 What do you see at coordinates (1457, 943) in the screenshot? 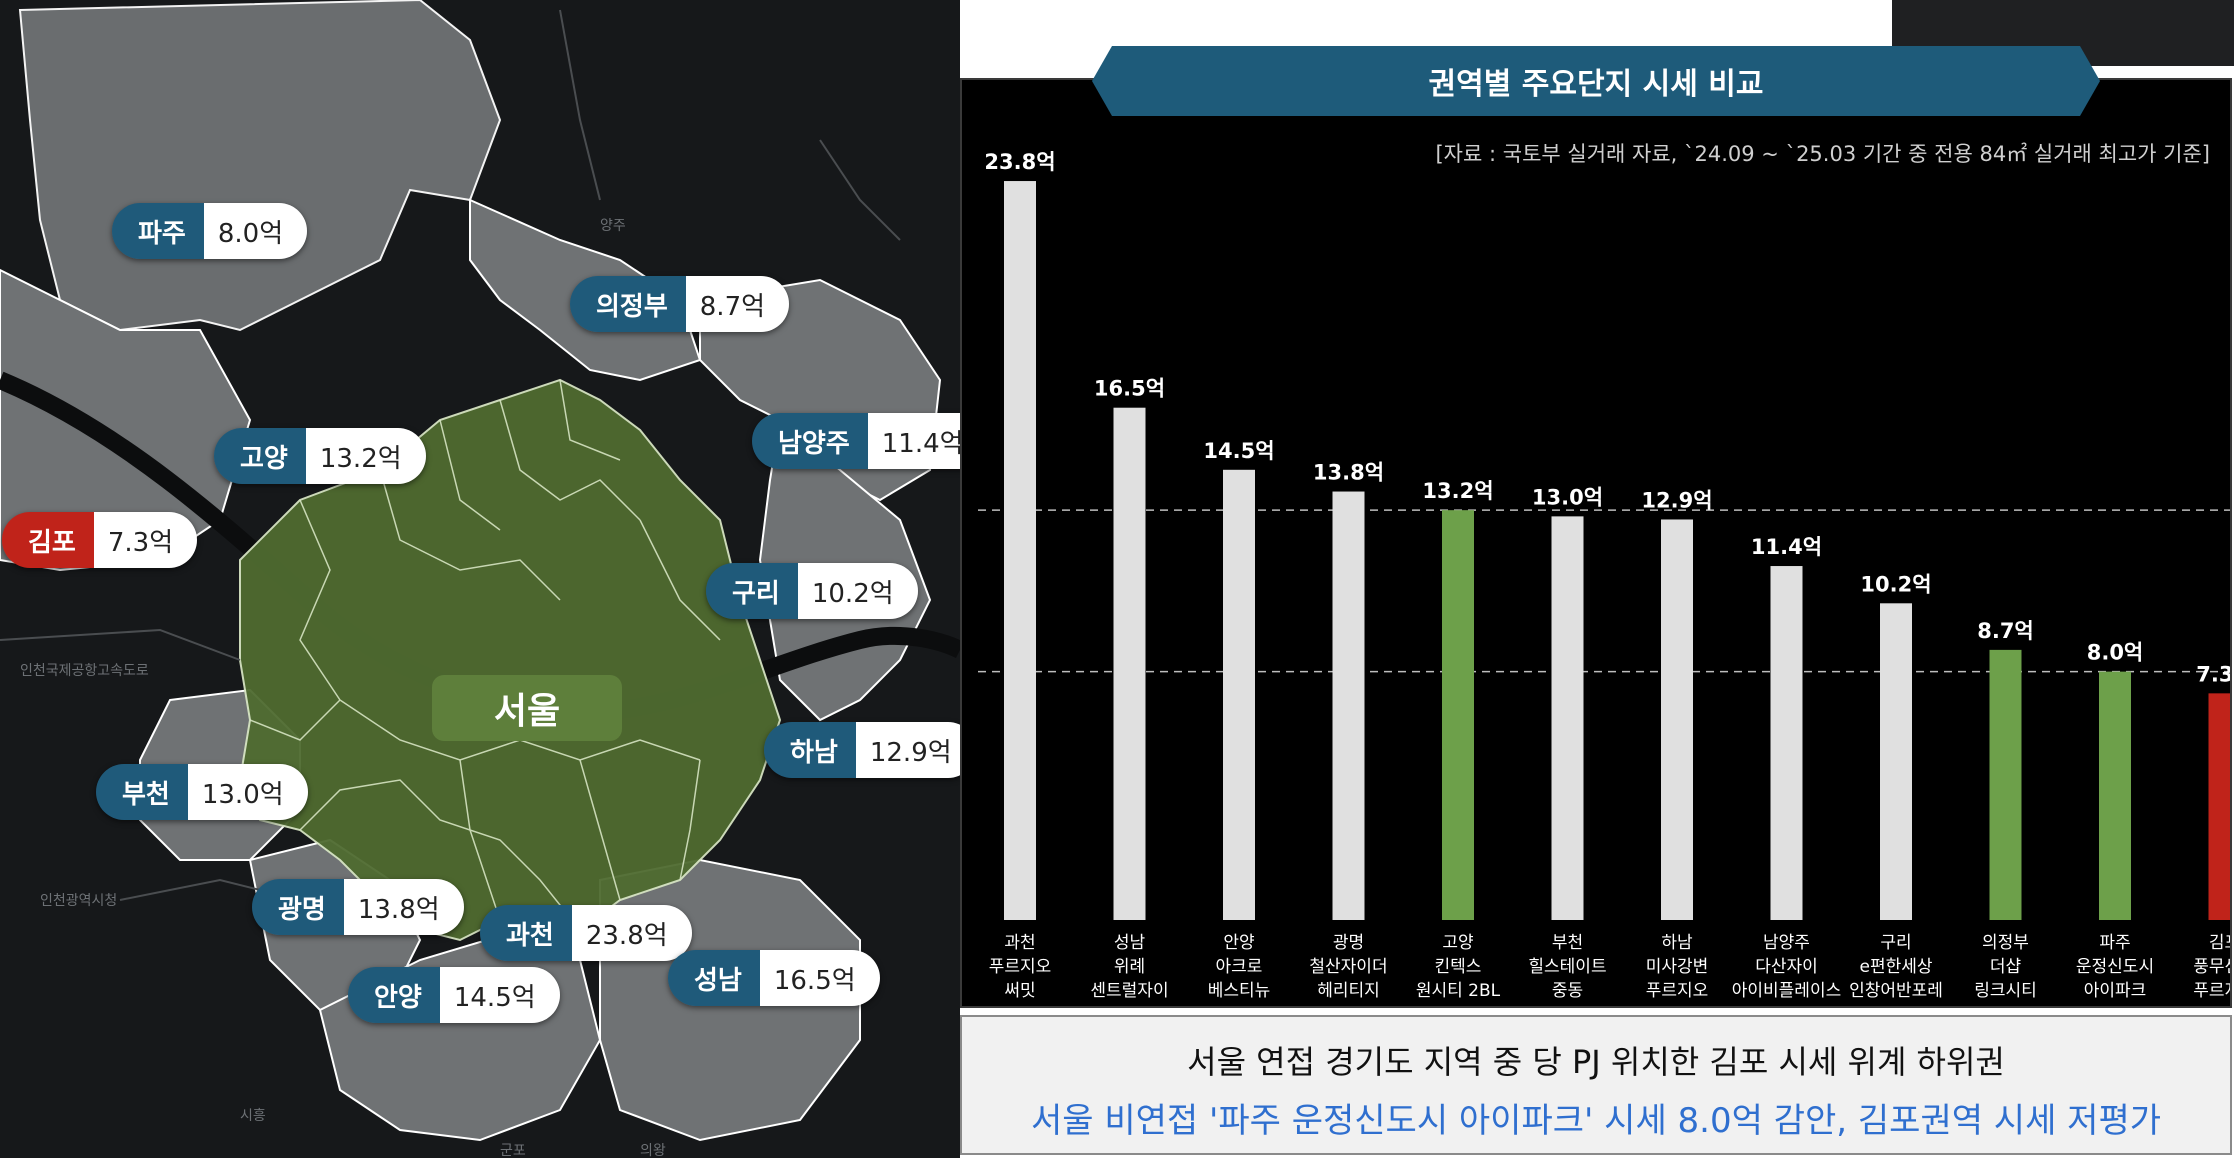
I see `category-label: 고양` at bounding box center [1457, 943].